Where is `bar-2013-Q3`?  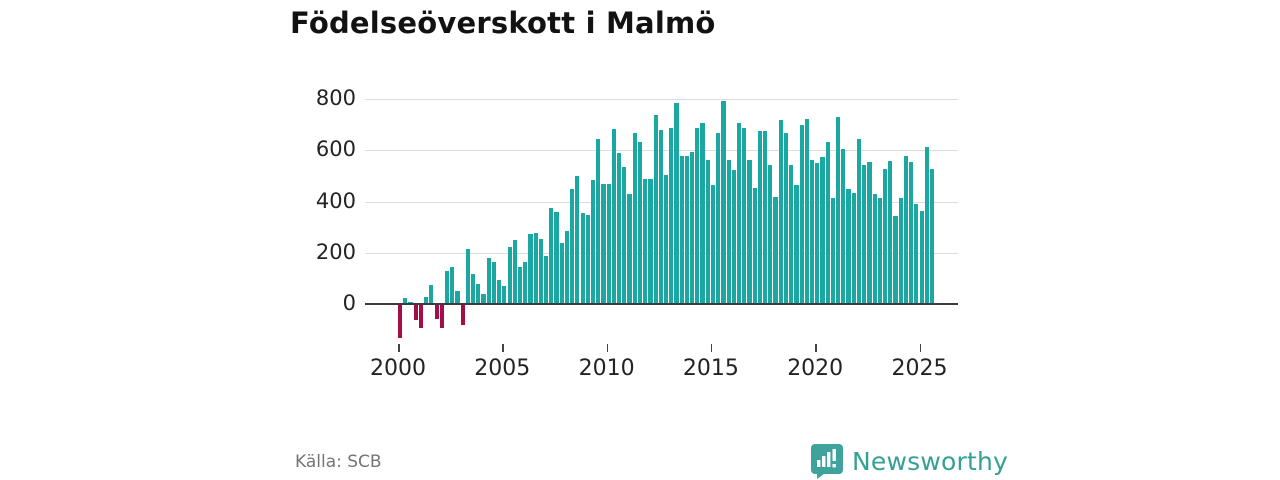 bar-2013-Q3 is located at coordinates (681, 229).